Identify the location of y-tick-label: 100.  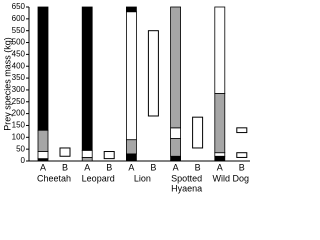
(19, 136).